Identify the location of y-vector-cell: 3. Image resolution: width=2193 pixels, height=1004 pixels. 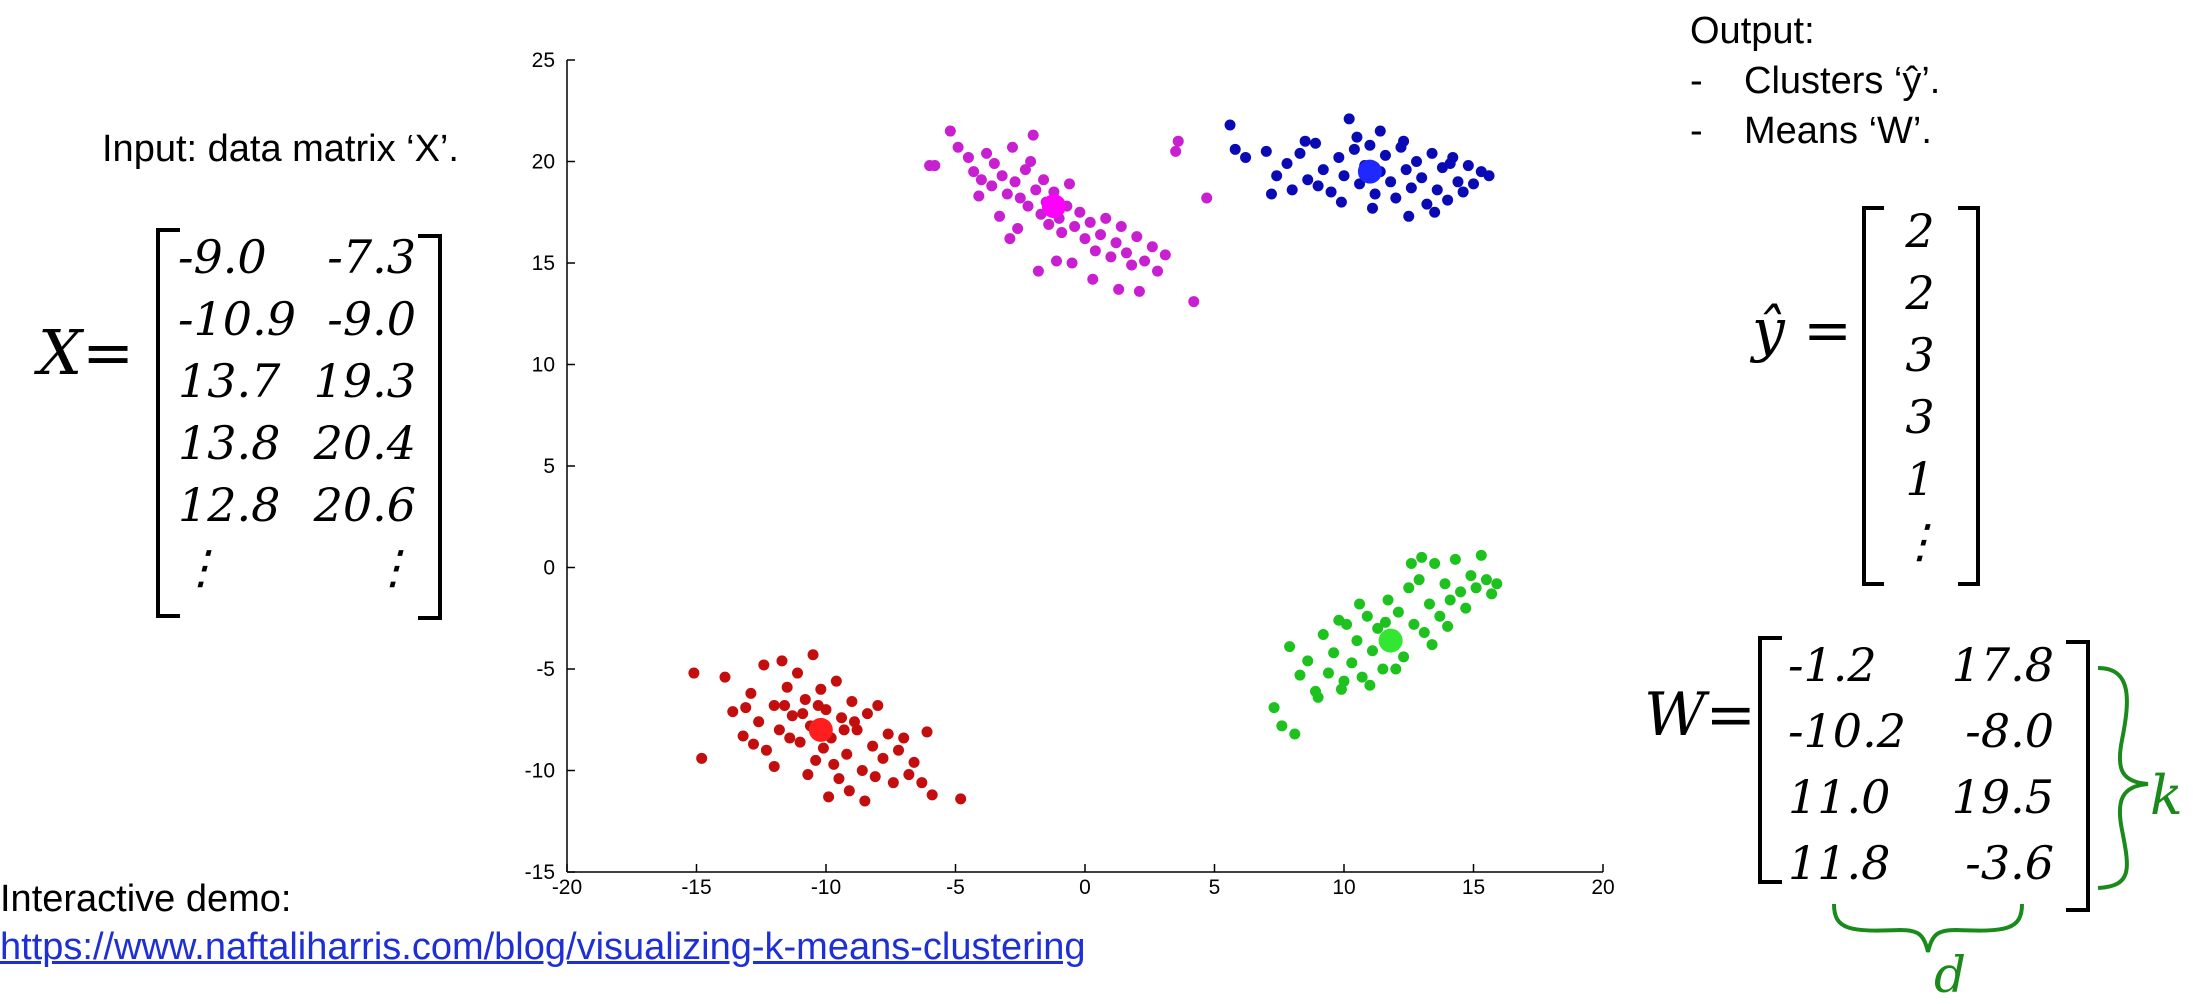
(1920, 417).